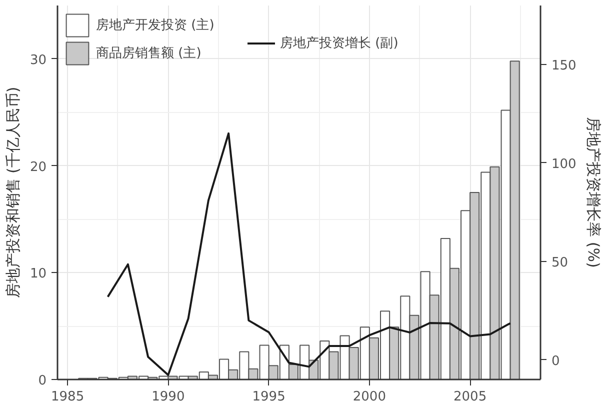 The width and height of the screenshot is (609, 407). What do you see at coordinates (339, 43) in the screenshot?
I see `legend-label: 房地产投资增长 (副)` at bounding box center [339, 43].